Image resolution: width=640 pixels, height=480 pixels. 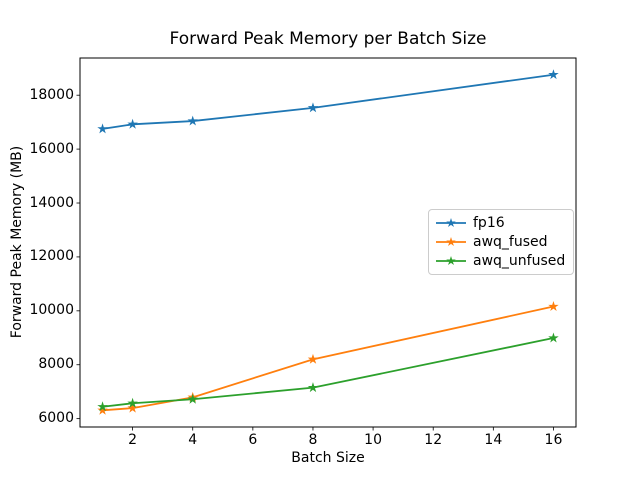 I want to click on legend: fp16 awq_fused awq_unfused, so click(x=501, y=242).